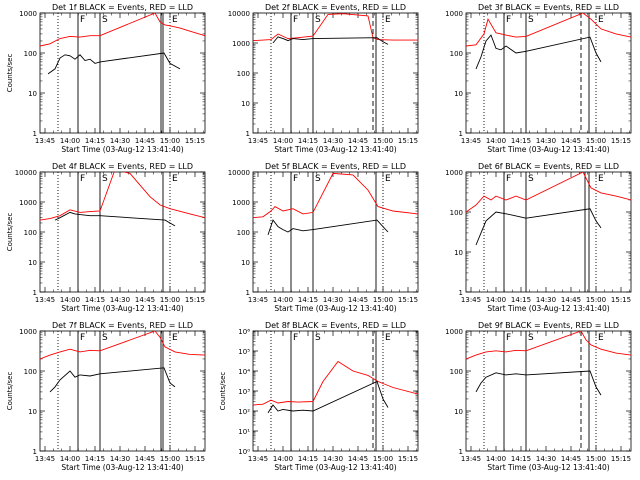  Describe the element at coordinates (244, 372) in the screenshot. I see `y-tick-label: 10⁴` at that location.